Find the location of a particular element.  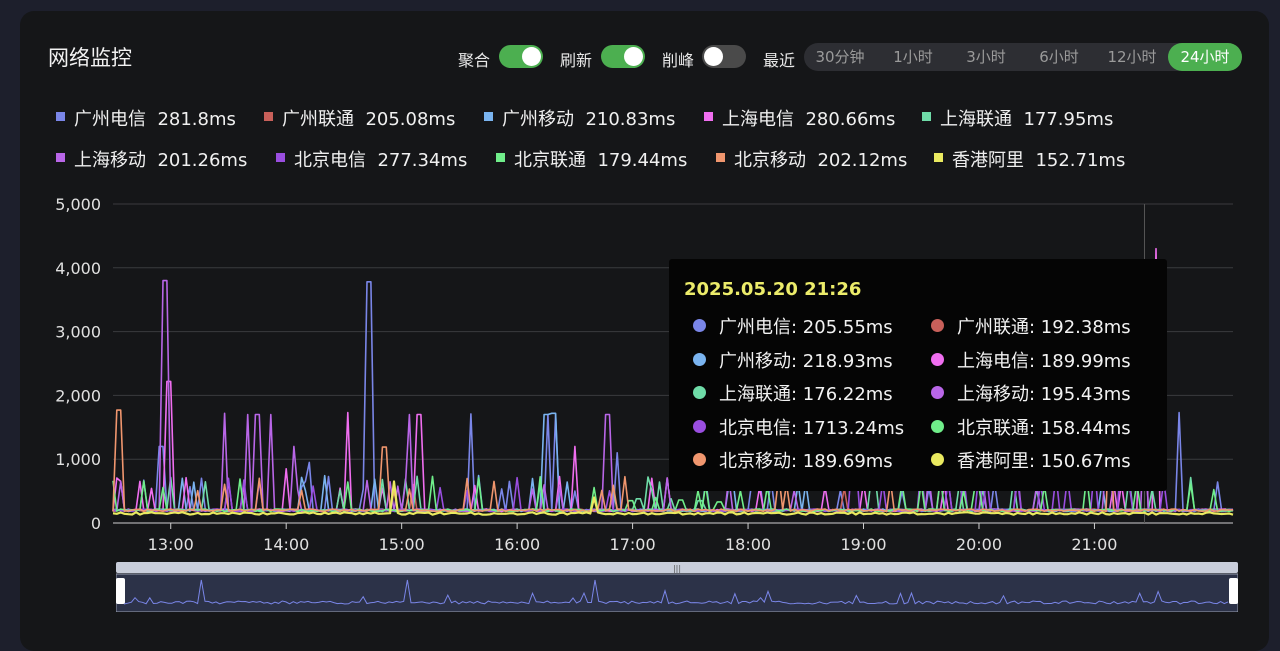

legend-value: 177.95ms is located at coordinates (1068, 119).